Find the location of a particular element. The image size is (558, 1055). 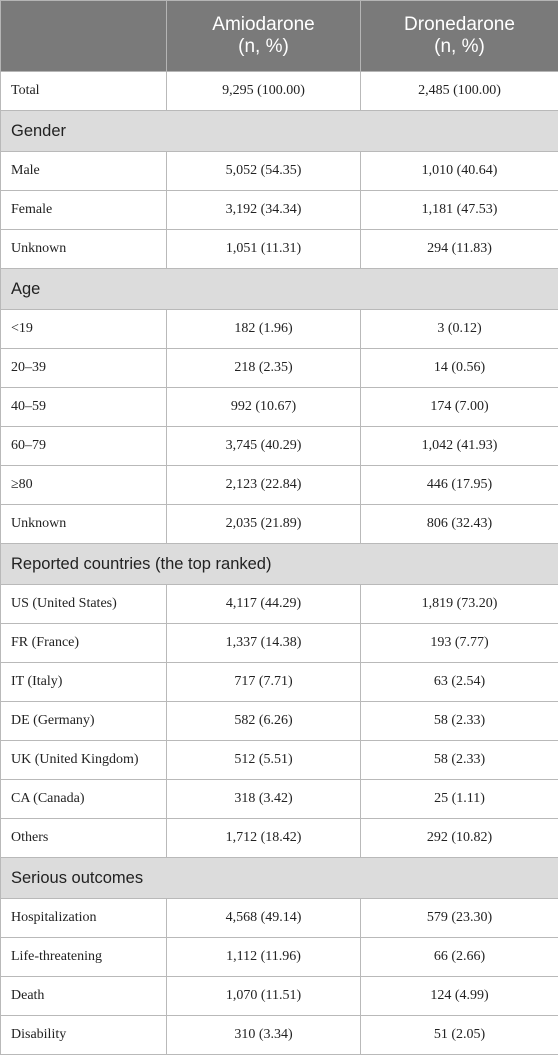

dronedarone-value: 25 (1.11) is located at coordinates (459, 799).